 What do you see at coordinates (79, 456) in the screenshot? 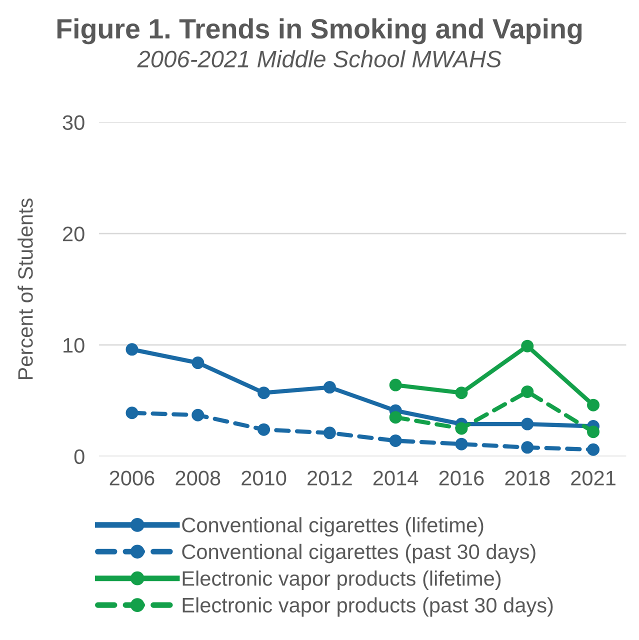
I see `y-tick-label: 0` at bounding box center [79, 456].